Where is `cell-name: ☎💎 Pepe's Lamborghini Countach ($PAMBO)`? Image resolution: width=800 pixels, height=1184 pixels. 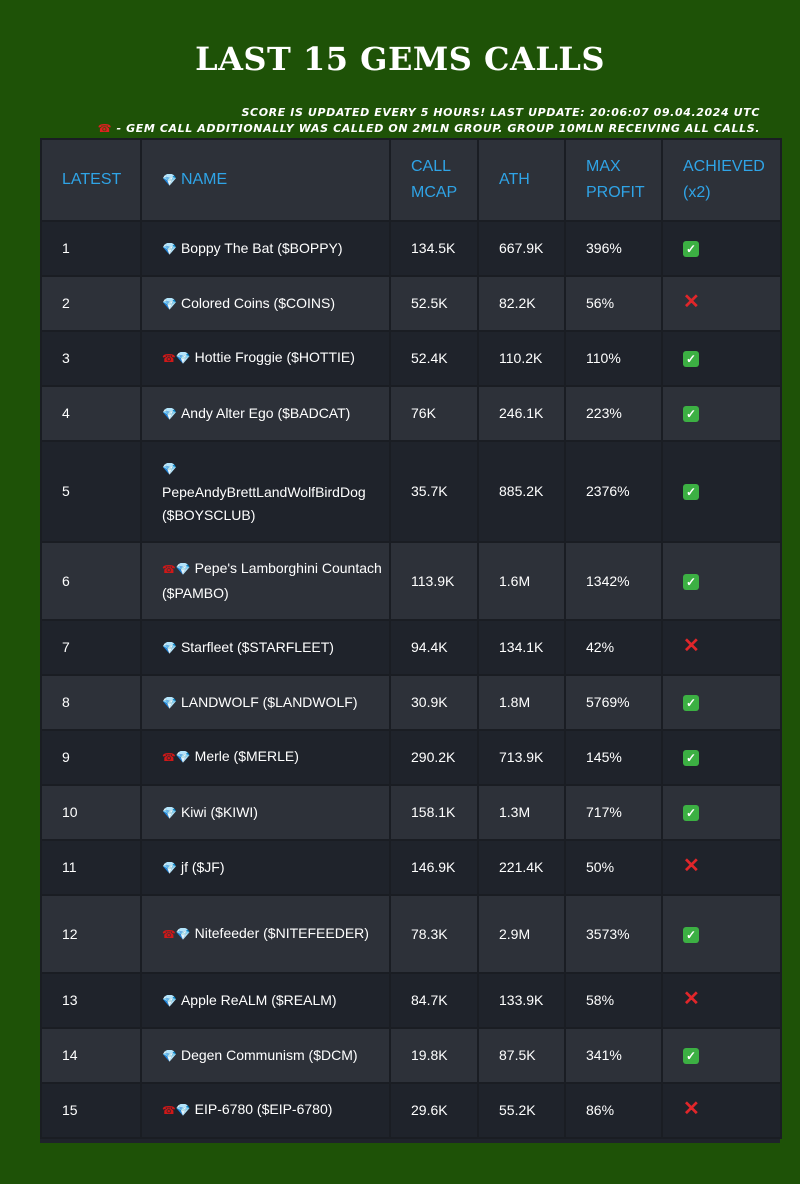 cell-name: ☎💎 Pepe's Lamborghini Countach ($PAMBO) is located at coordinates (265, 581).